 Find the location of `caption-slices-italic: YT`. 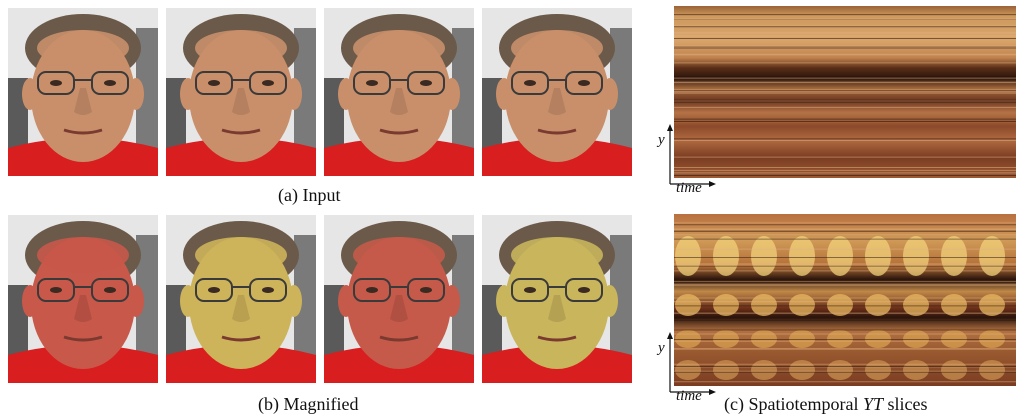

caption-slices-italic: YT is located at coordinates (872, 404).